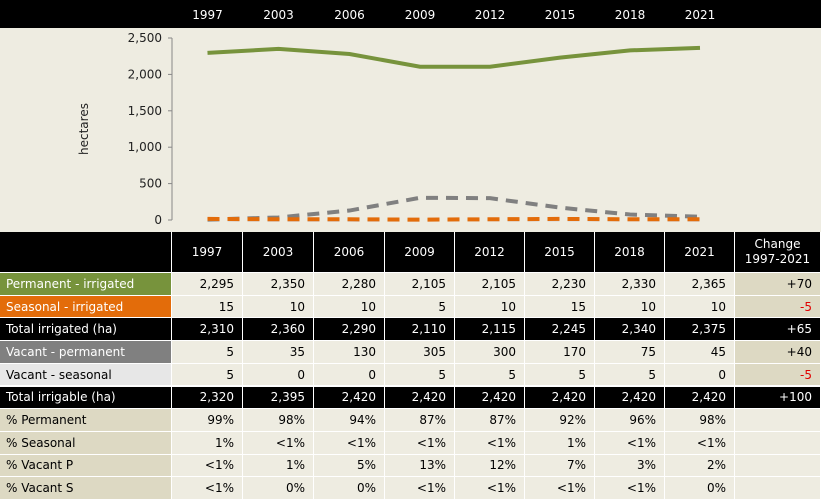  I want to click on table-cell: 99%, so click(207, 420).